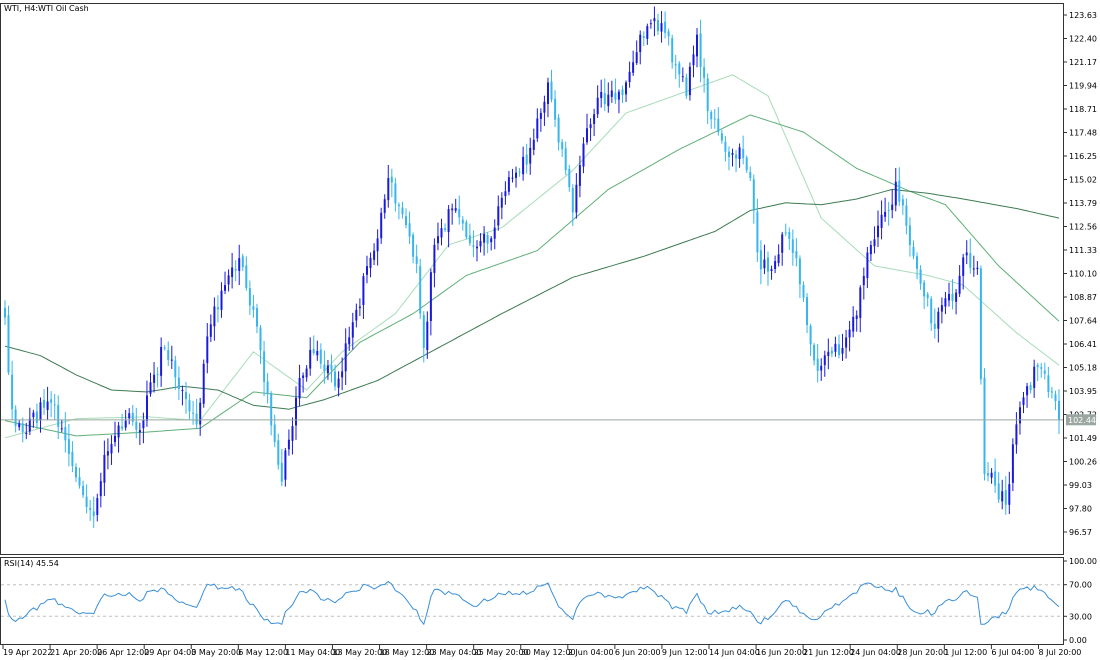 The width and height of the screenshot is (1100, 660). I want to click on rsi-tick-label: 0.00, so click(1078, 640).